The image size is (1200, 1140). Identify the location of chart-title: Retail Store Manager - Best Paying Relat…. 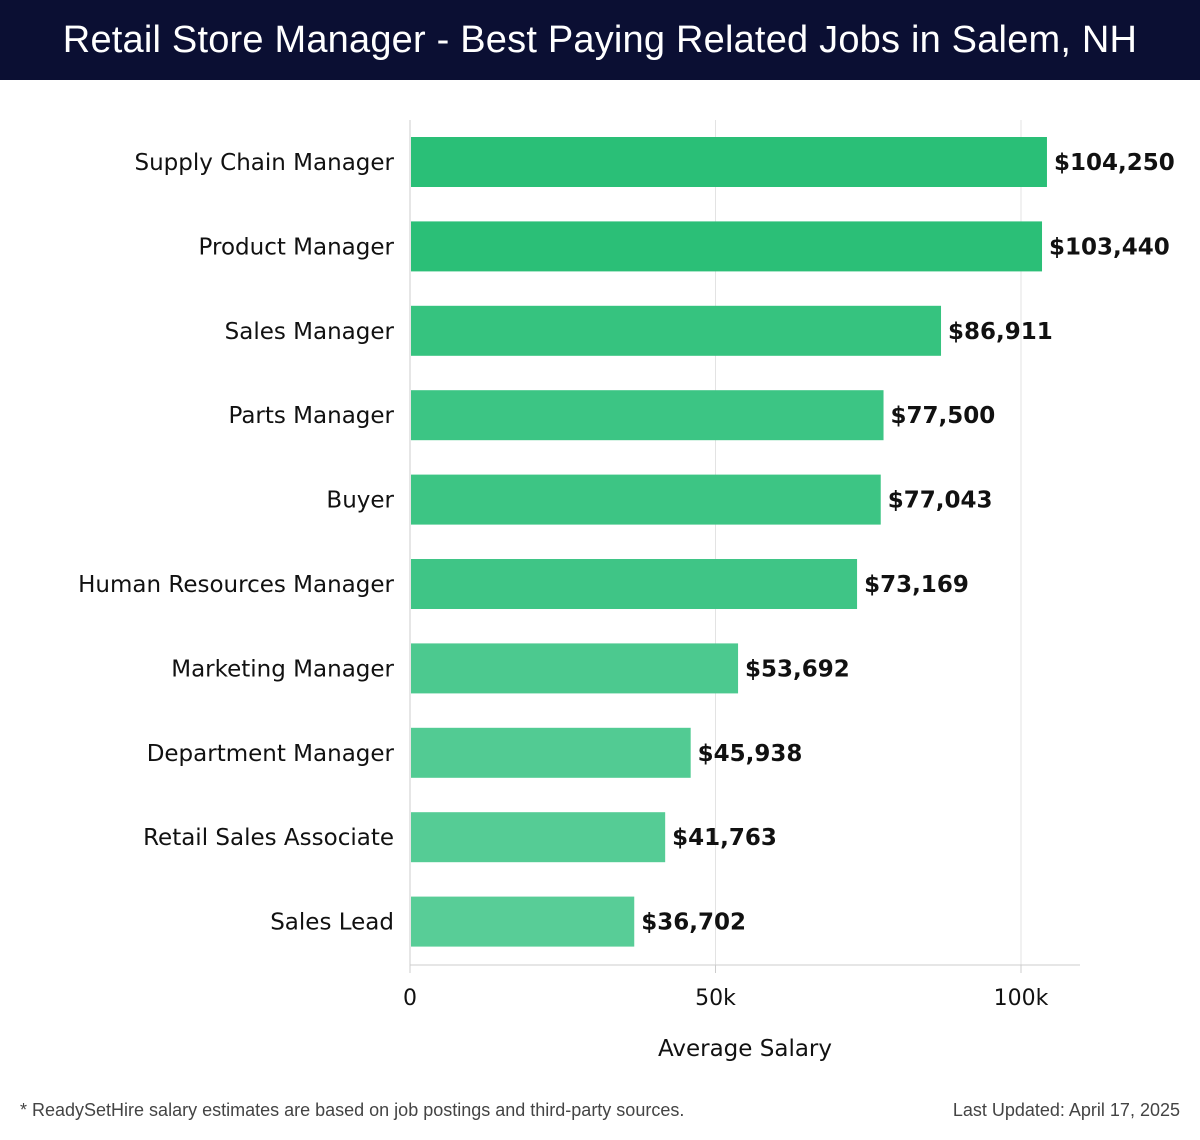
(600, 39).